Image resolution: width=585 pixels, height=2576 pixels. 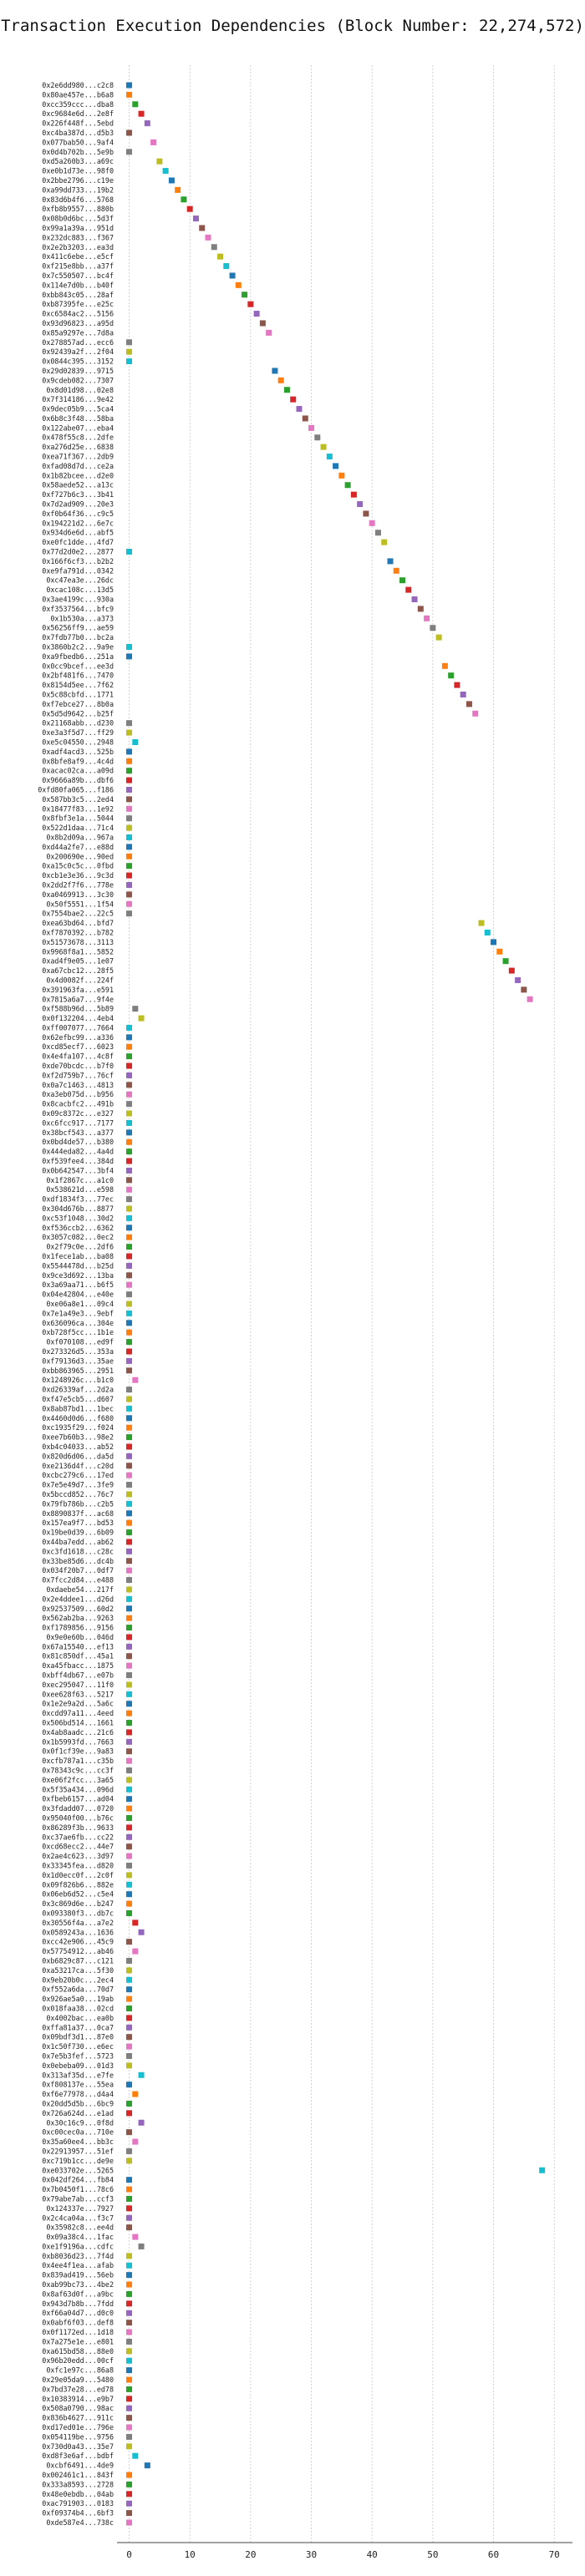 I want to click on x-tick-label-7: 70, so click(x=554, y=2554).